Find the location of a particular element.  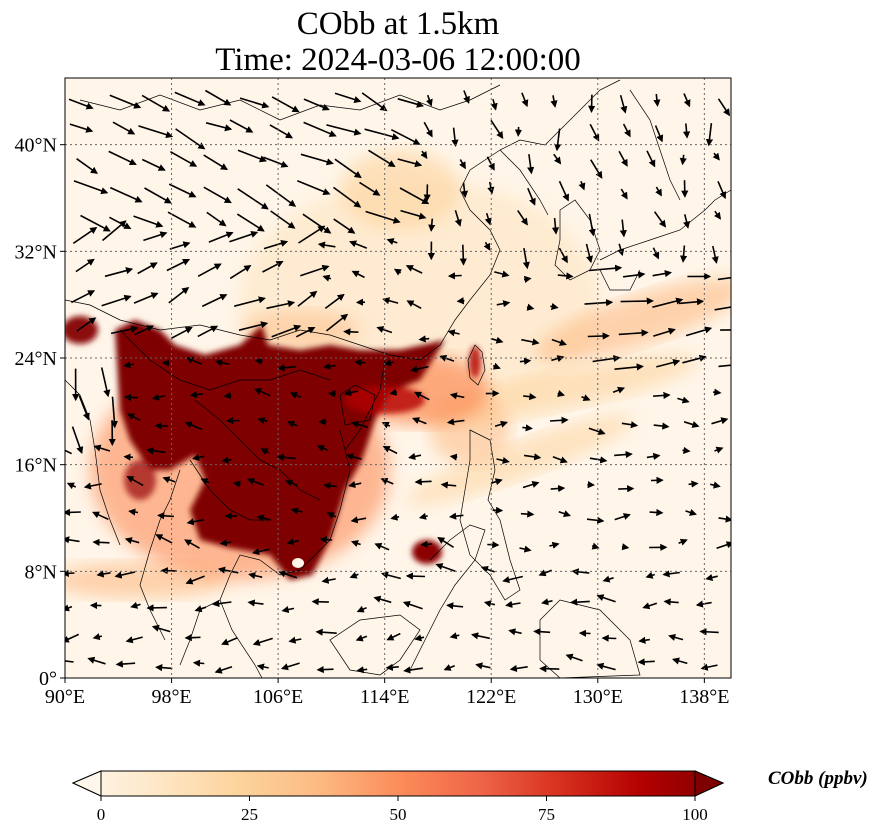

colorbar-tick-label: 25 is located at coordinates (249, 814).